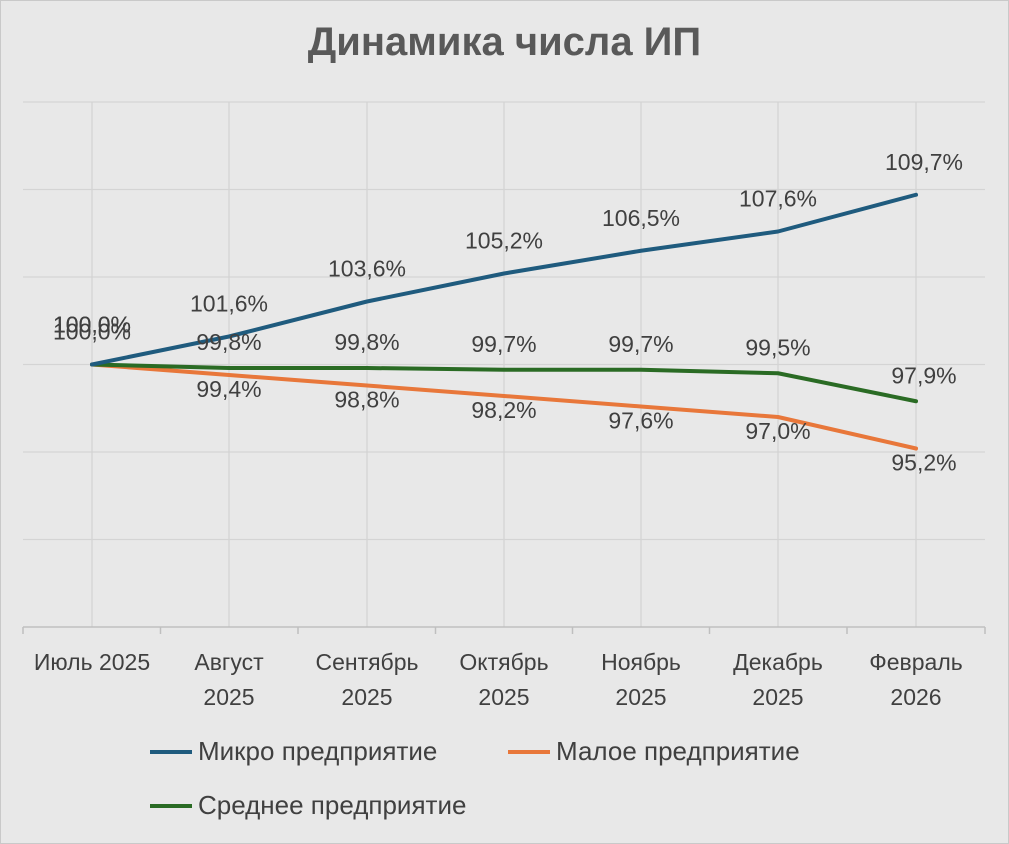 The image size is (1009, 844). I want to click on data-label-medium: 97,9%, so click(923, 375).